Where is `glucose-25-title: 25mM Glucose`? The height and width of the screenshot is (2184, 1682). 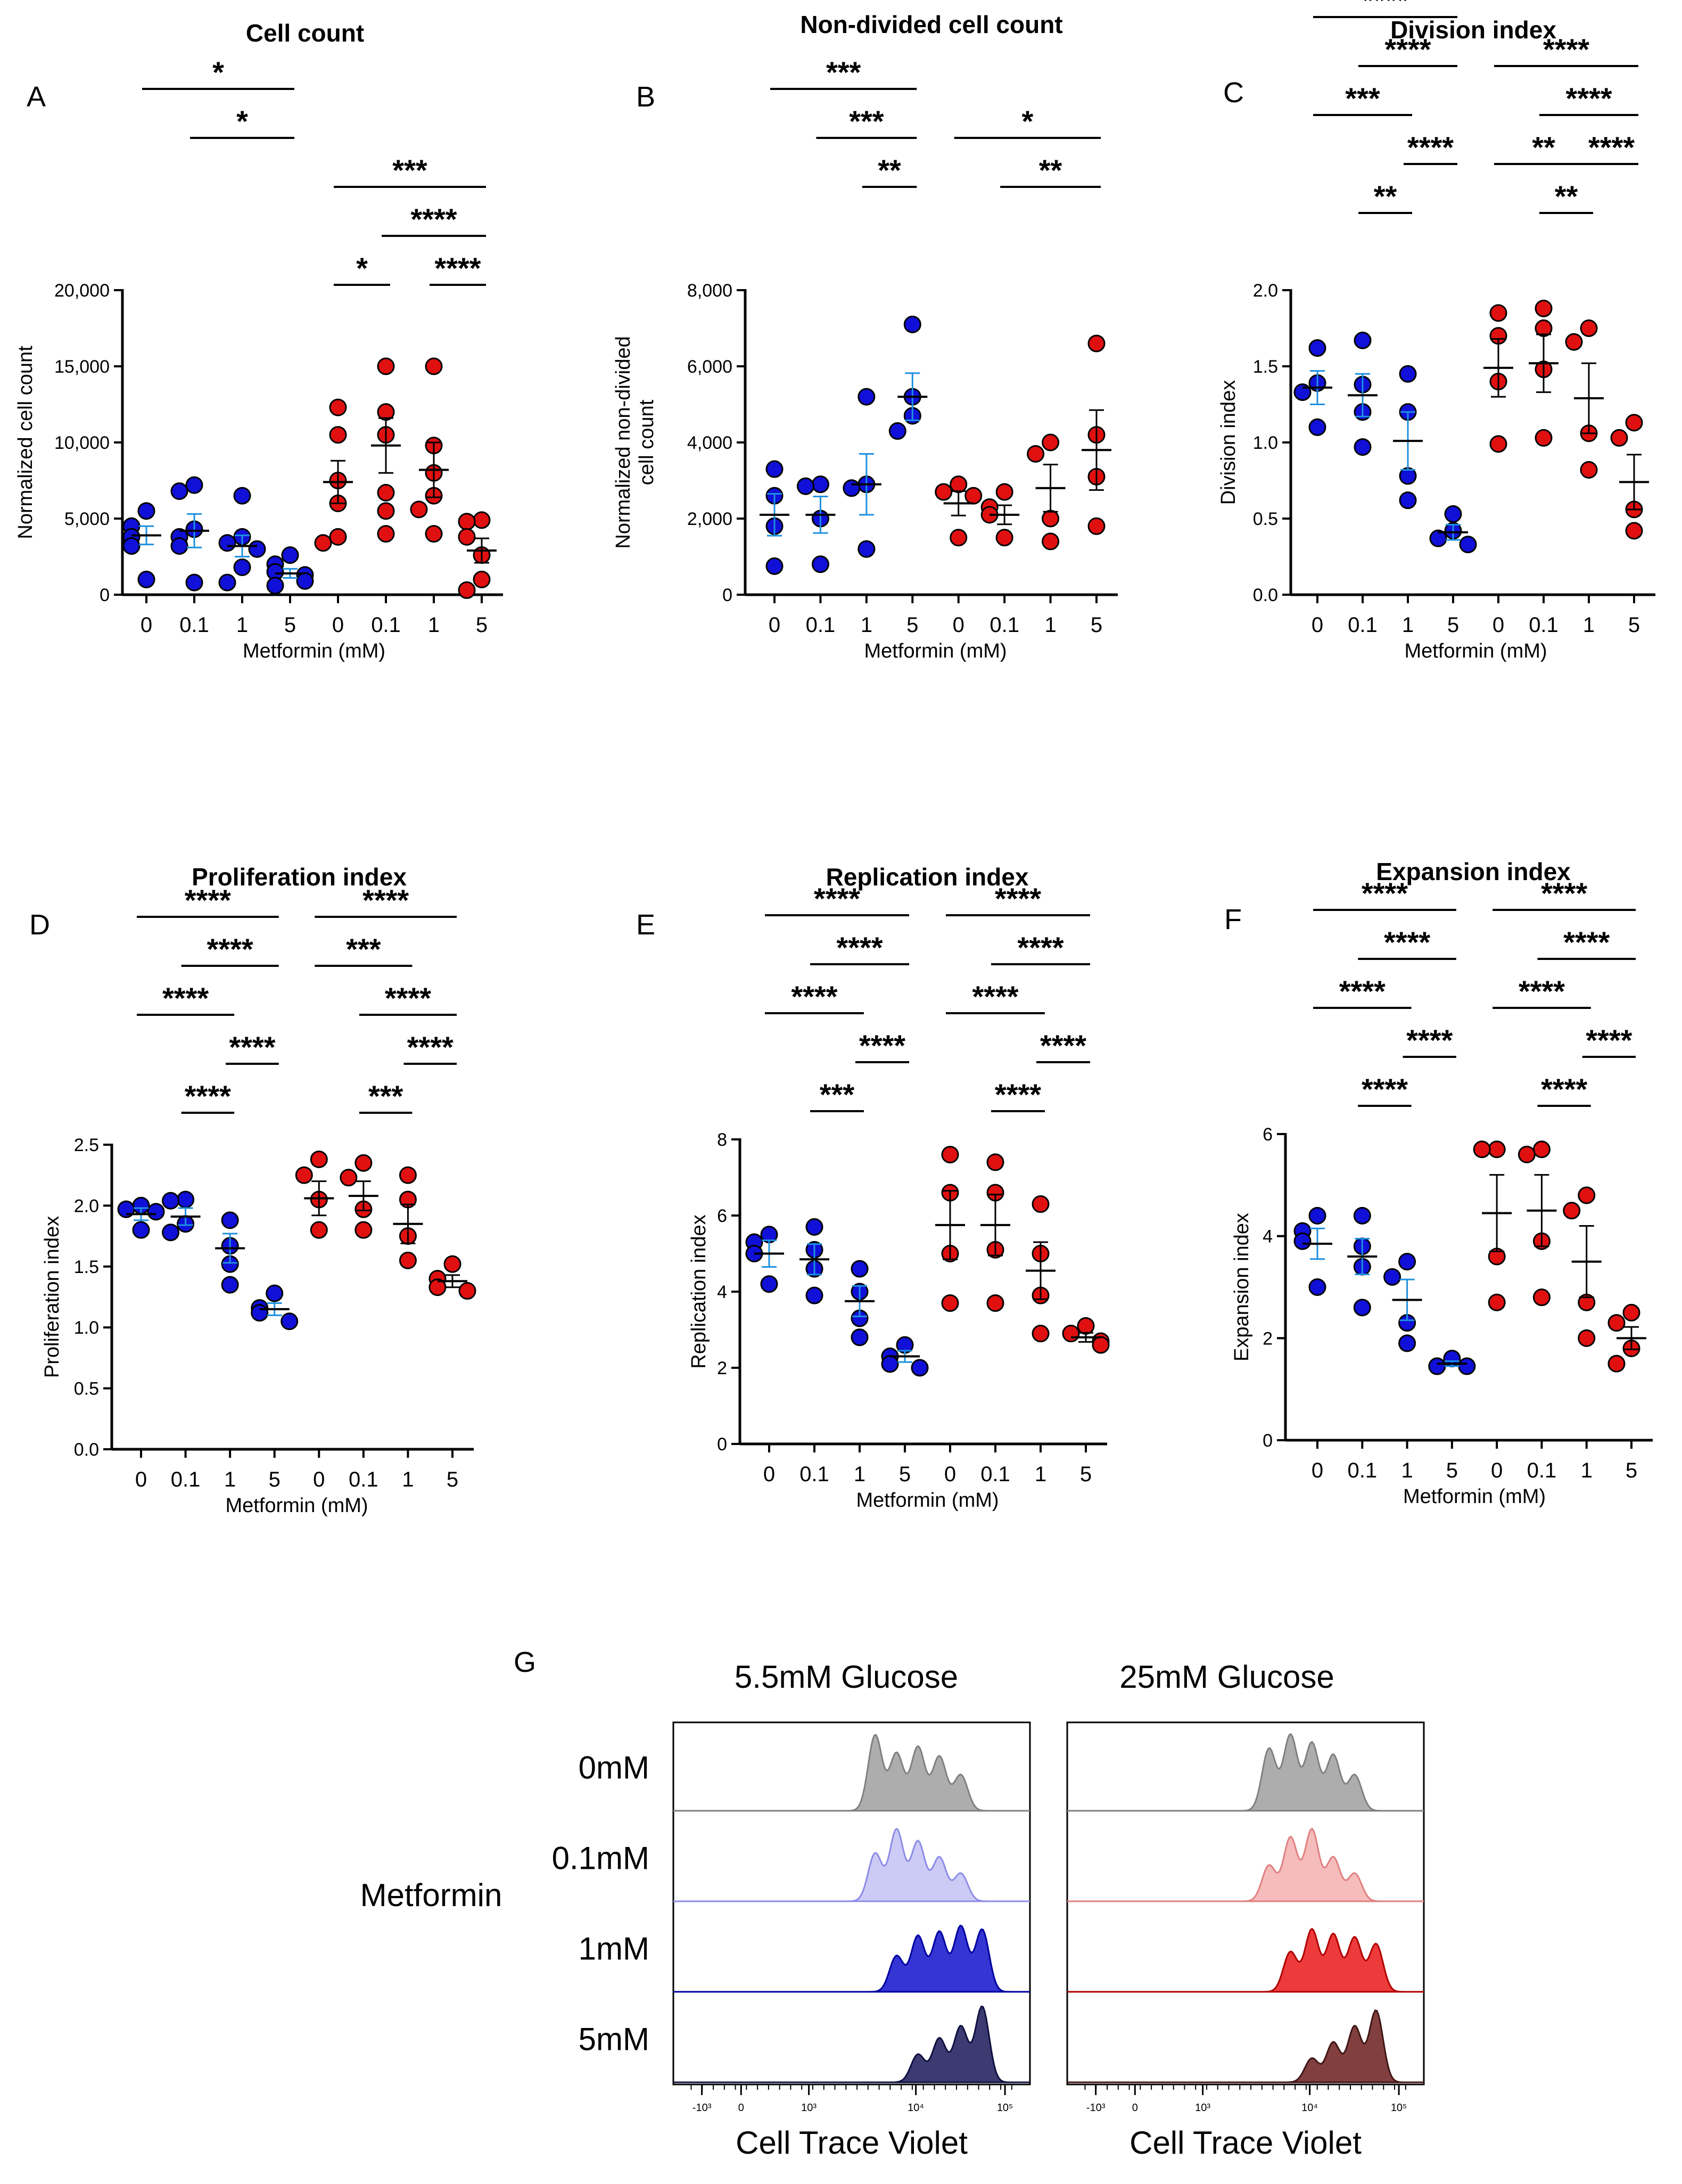
glucose-25-title: 25mM Glucose is located at coordinates (1226, 1677).